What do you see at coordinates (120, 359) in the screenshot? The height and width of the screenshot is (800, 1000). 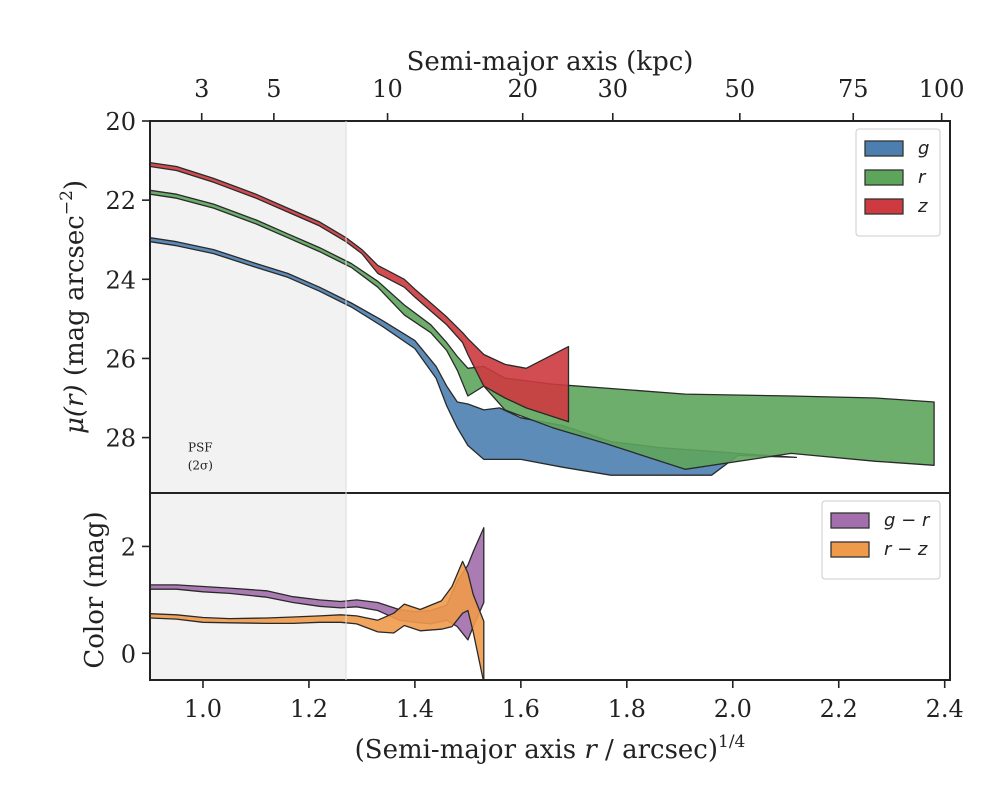 I see `top-y-tick-label: 26` at bounding box center [120, 359].